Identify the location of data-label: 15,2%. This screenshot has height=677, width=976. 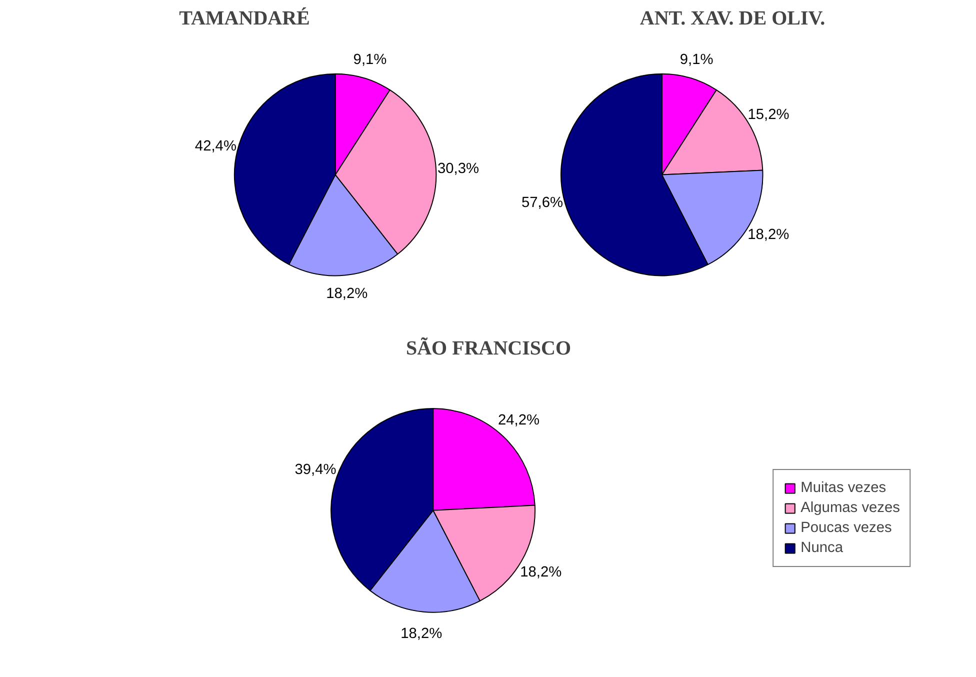
(769, 115).